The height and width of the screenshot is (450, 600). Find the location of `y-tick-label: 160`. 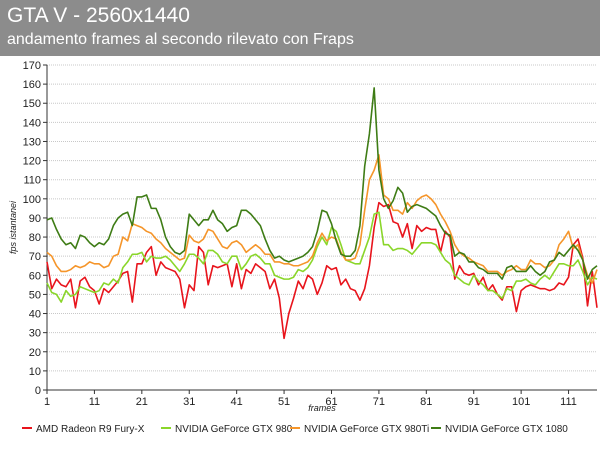

y-tick-label: 160 is located at coordinates (32, 85).